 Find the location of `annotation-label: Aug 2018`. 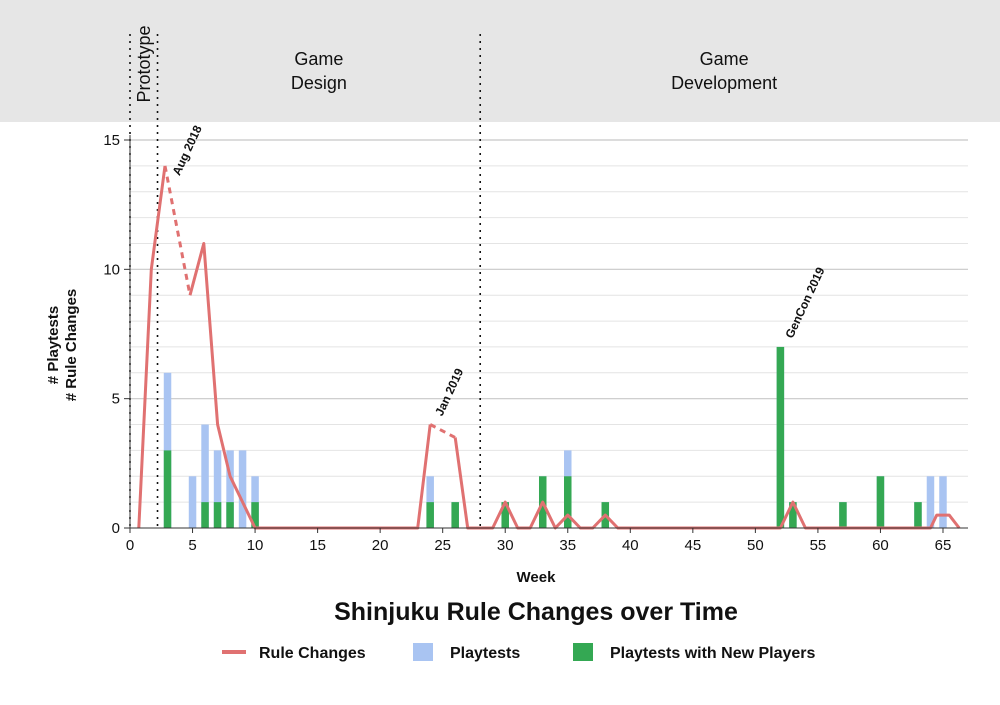

annotation-label: Aug 2018 is located at coordinates (187, 150).